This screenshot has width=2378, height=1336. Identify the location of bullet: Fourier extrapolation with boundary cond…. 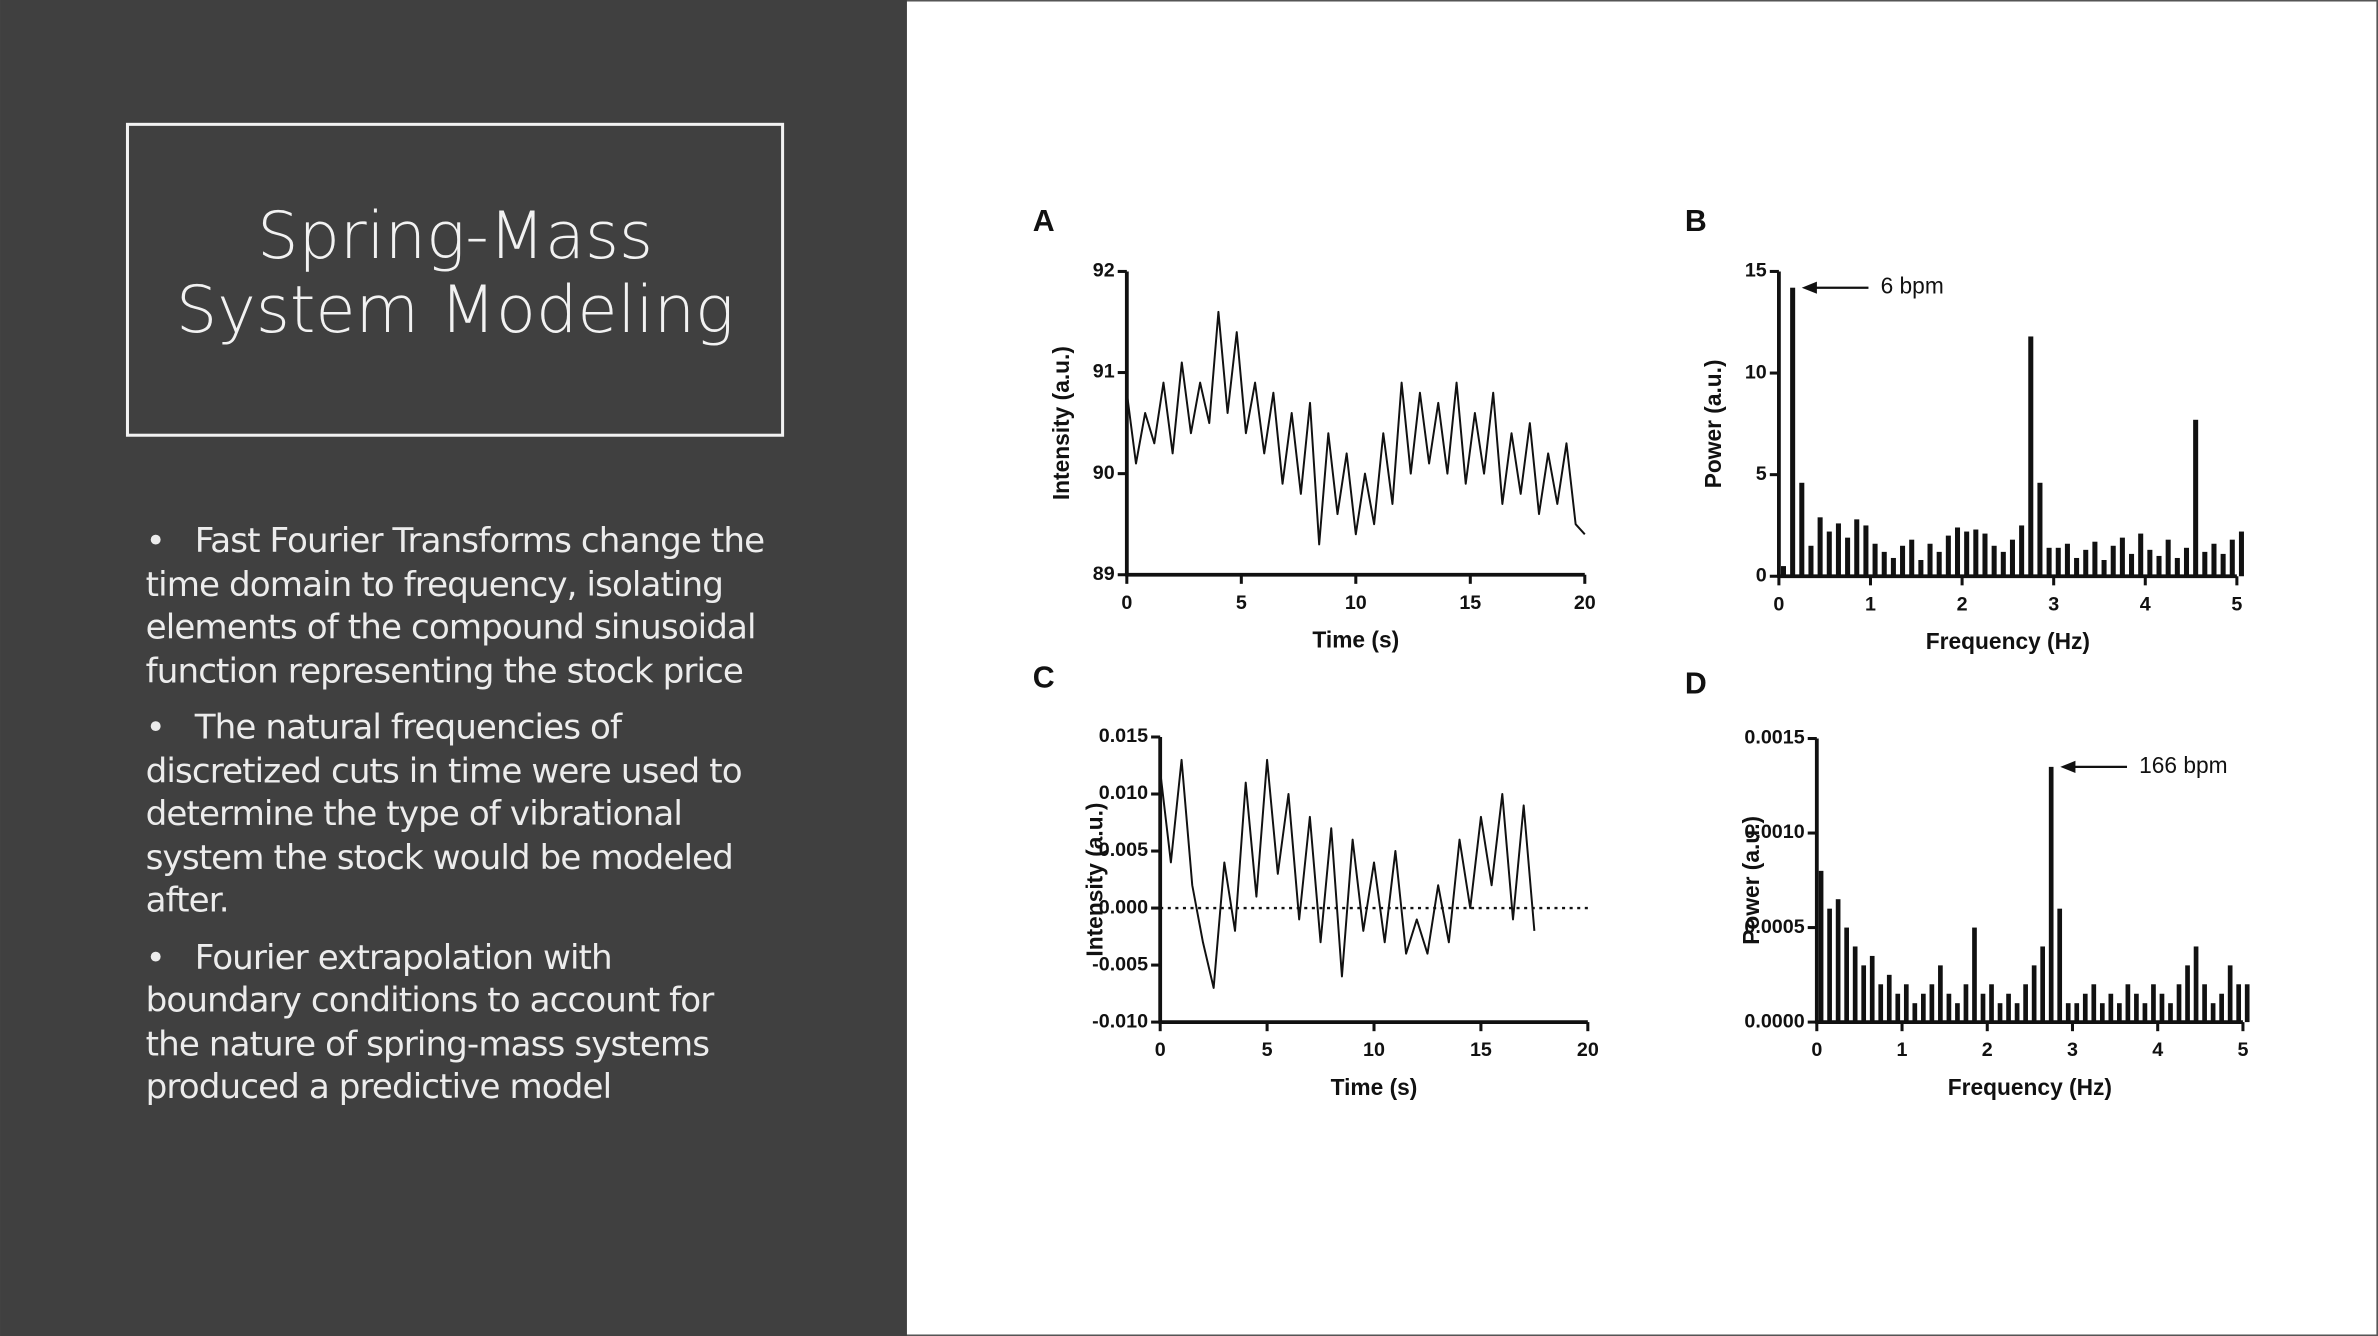
(458, 1022).